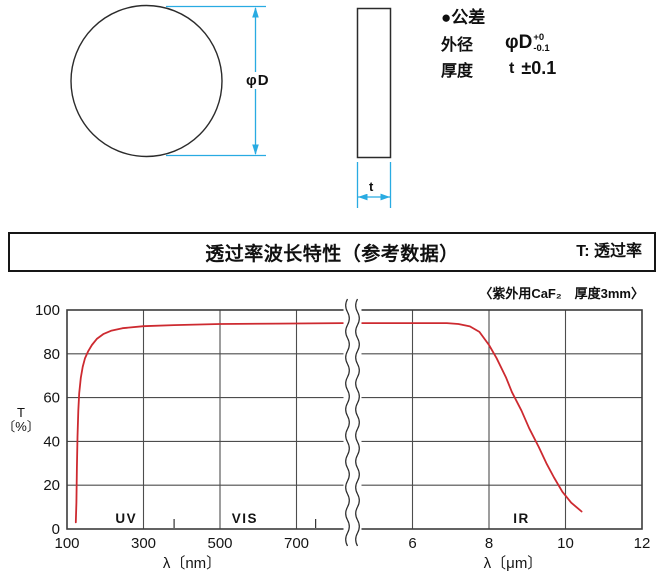 The height and width of the screenshot is (585, 666). What do you see at coordinates (255, 149) in the screenshot?
I see `arrow-down-icon` at bounding box center [255, 149].